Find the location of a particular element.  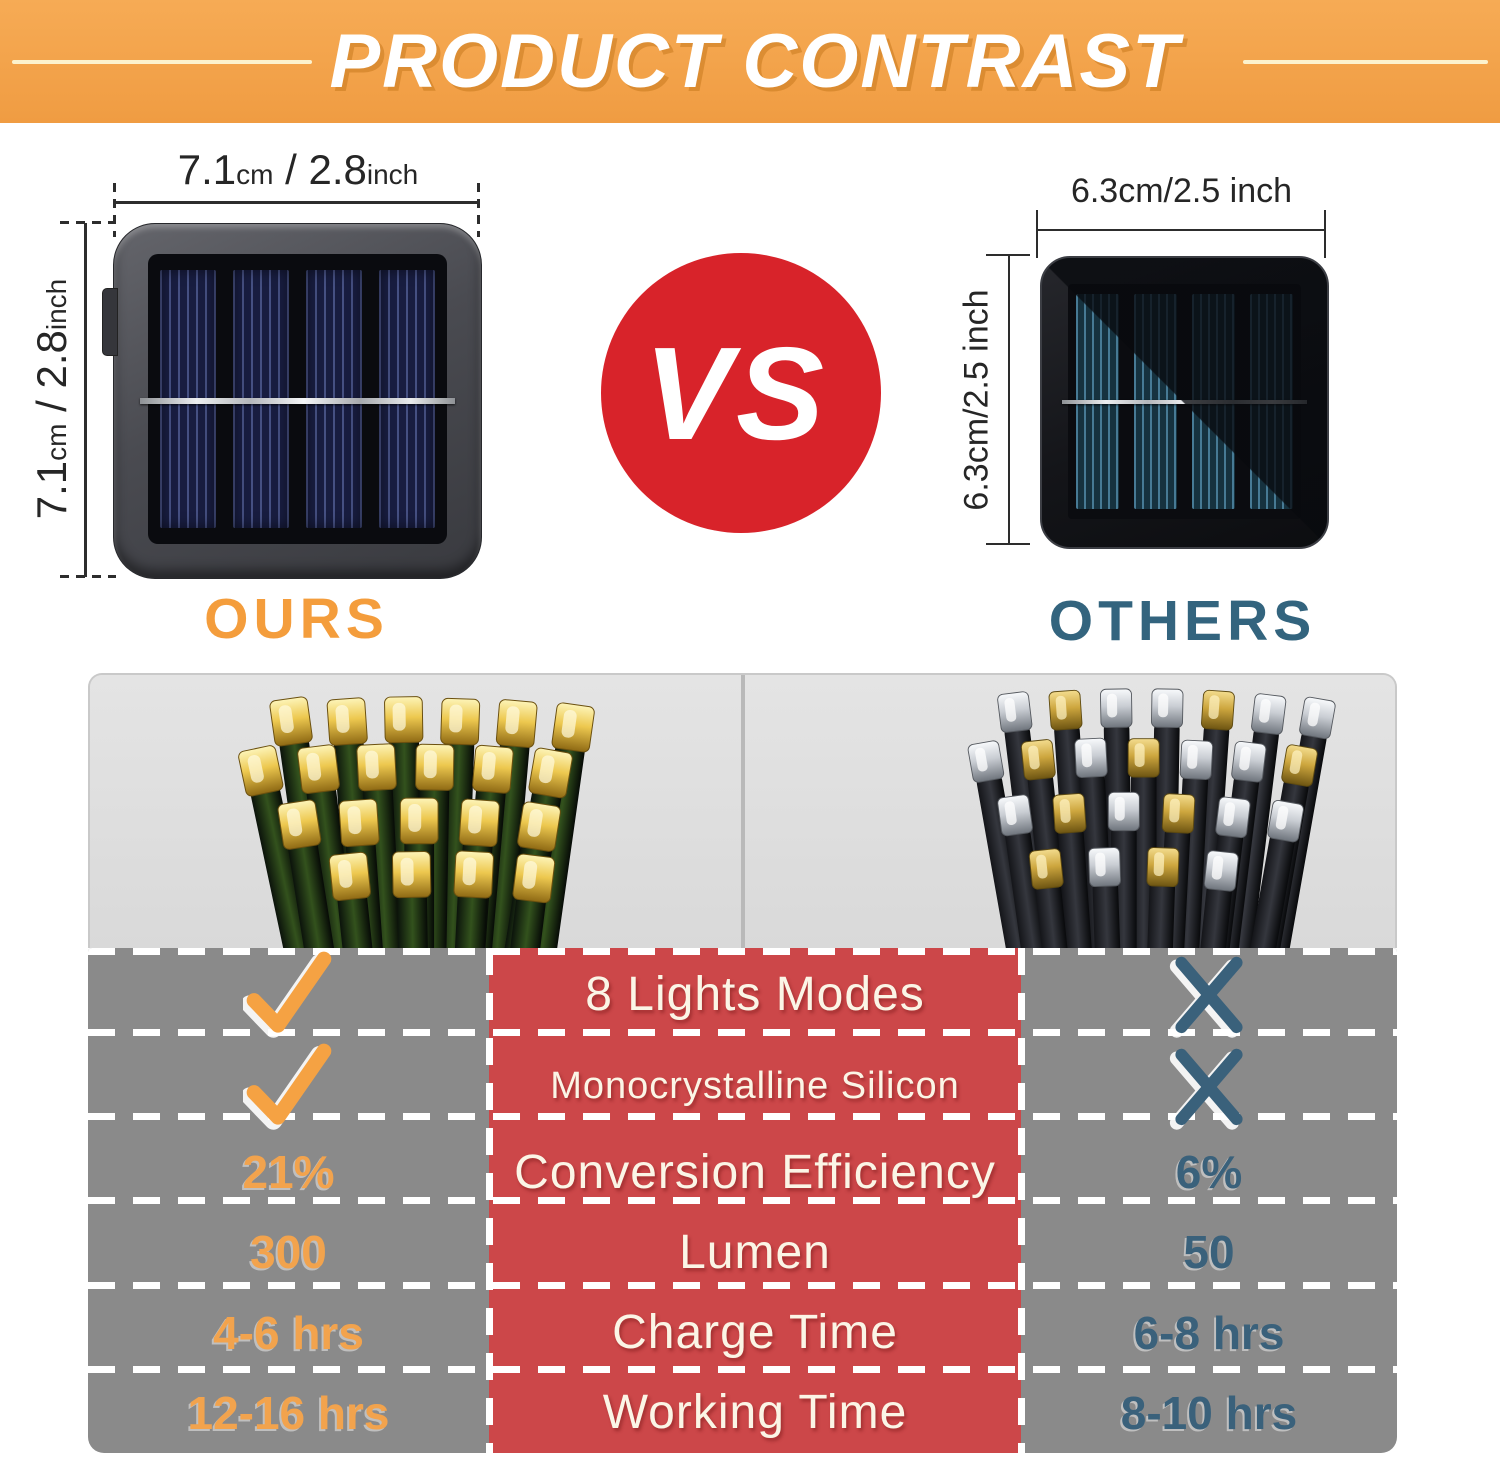

others-height-tick-bottom is located at coordinates (1008, 544).